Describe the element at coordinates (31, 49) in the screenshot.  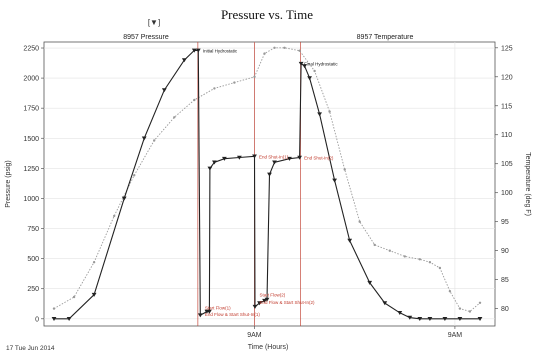
I see `y-tick-label: 2250` at that location.